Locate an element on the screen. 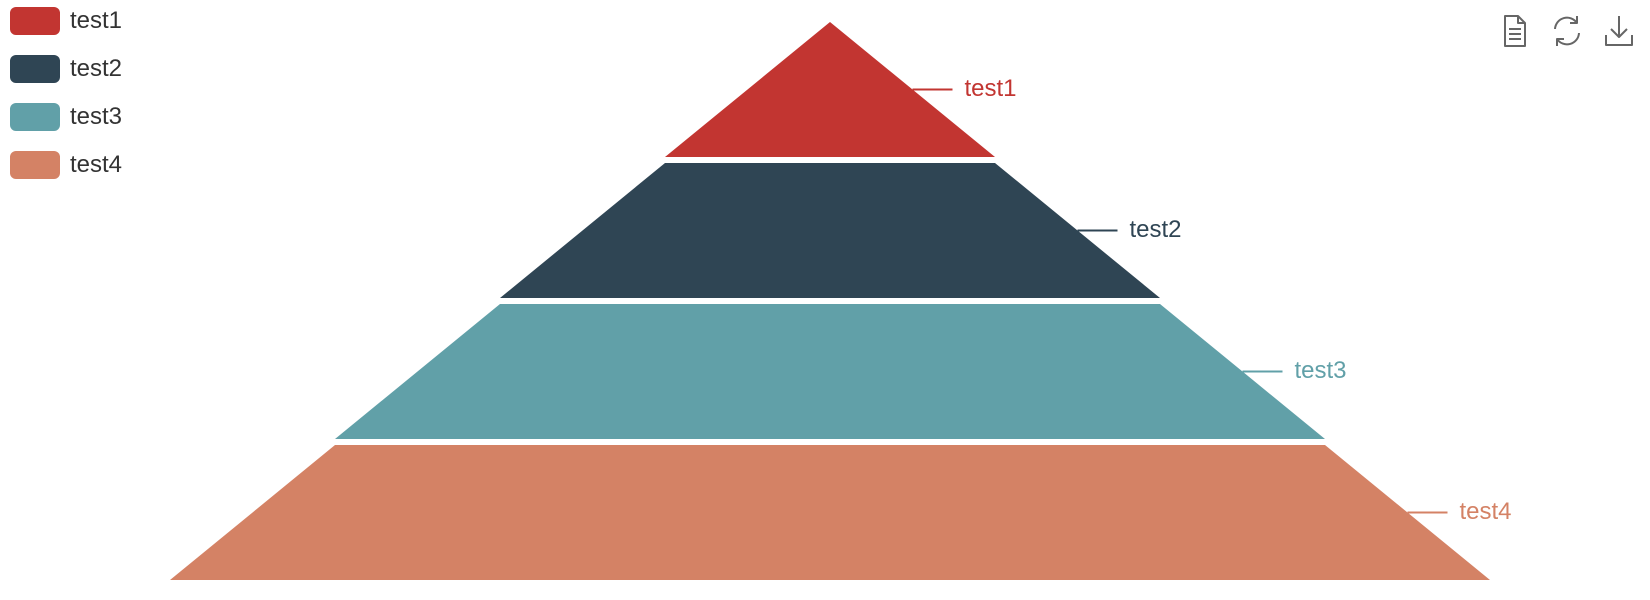 The width and height of the screenshot is (1650, 600). funnel-label-test1: test1 is located at coordinates (991, 88).